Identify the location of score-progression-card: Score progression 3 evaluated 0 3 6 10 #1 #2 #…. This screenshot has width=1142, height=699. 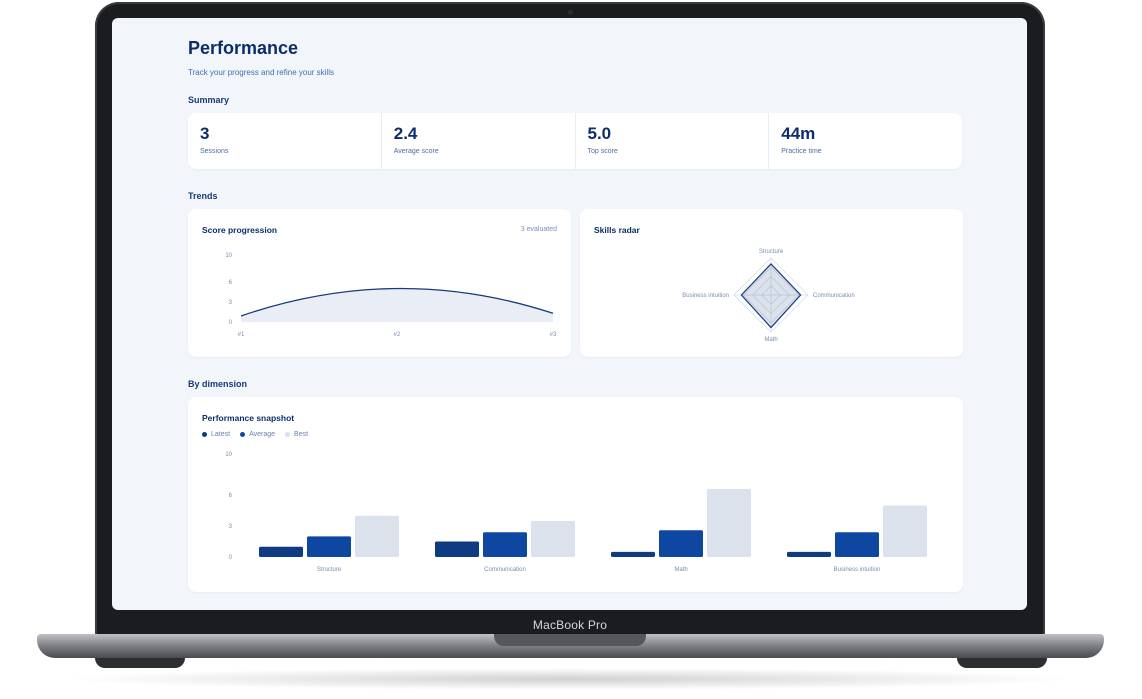
(379, 283).